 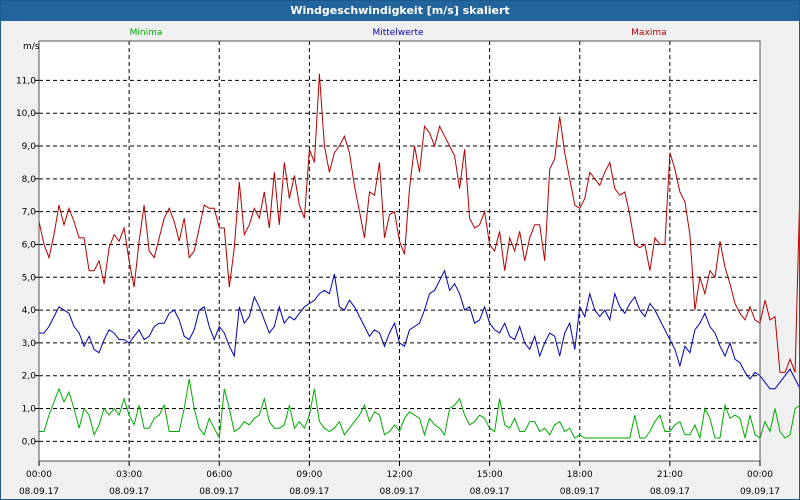 I want to click on legend-entry-minima: Minima, so click(x=146, y=33).